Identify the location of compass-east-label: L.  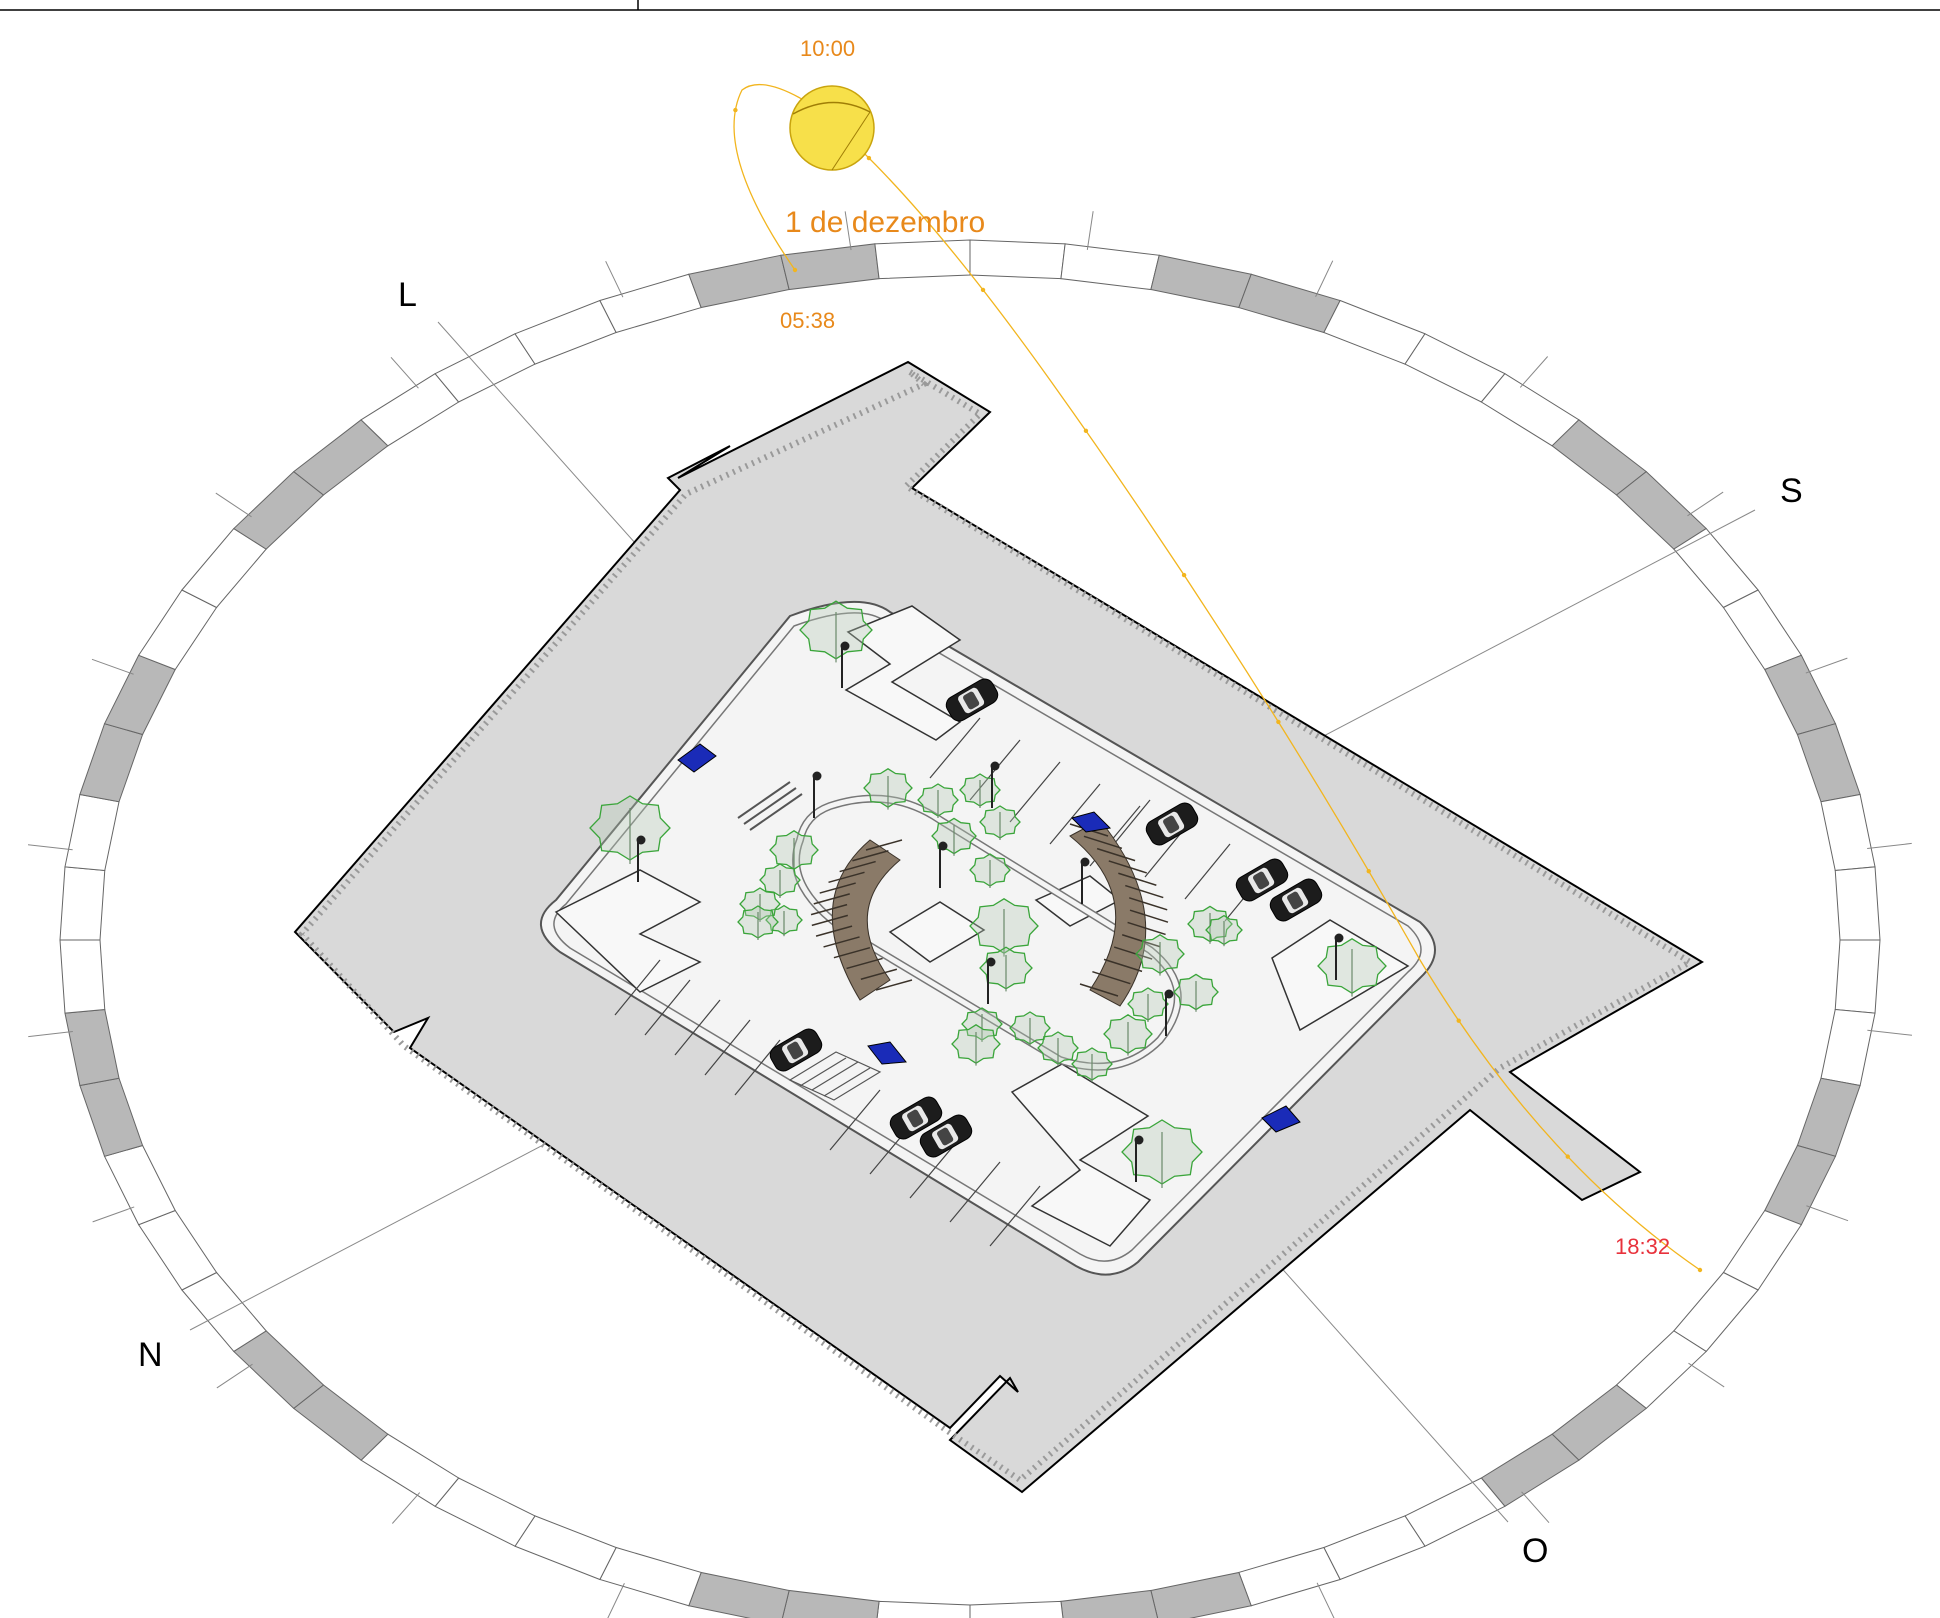
(407, 295).